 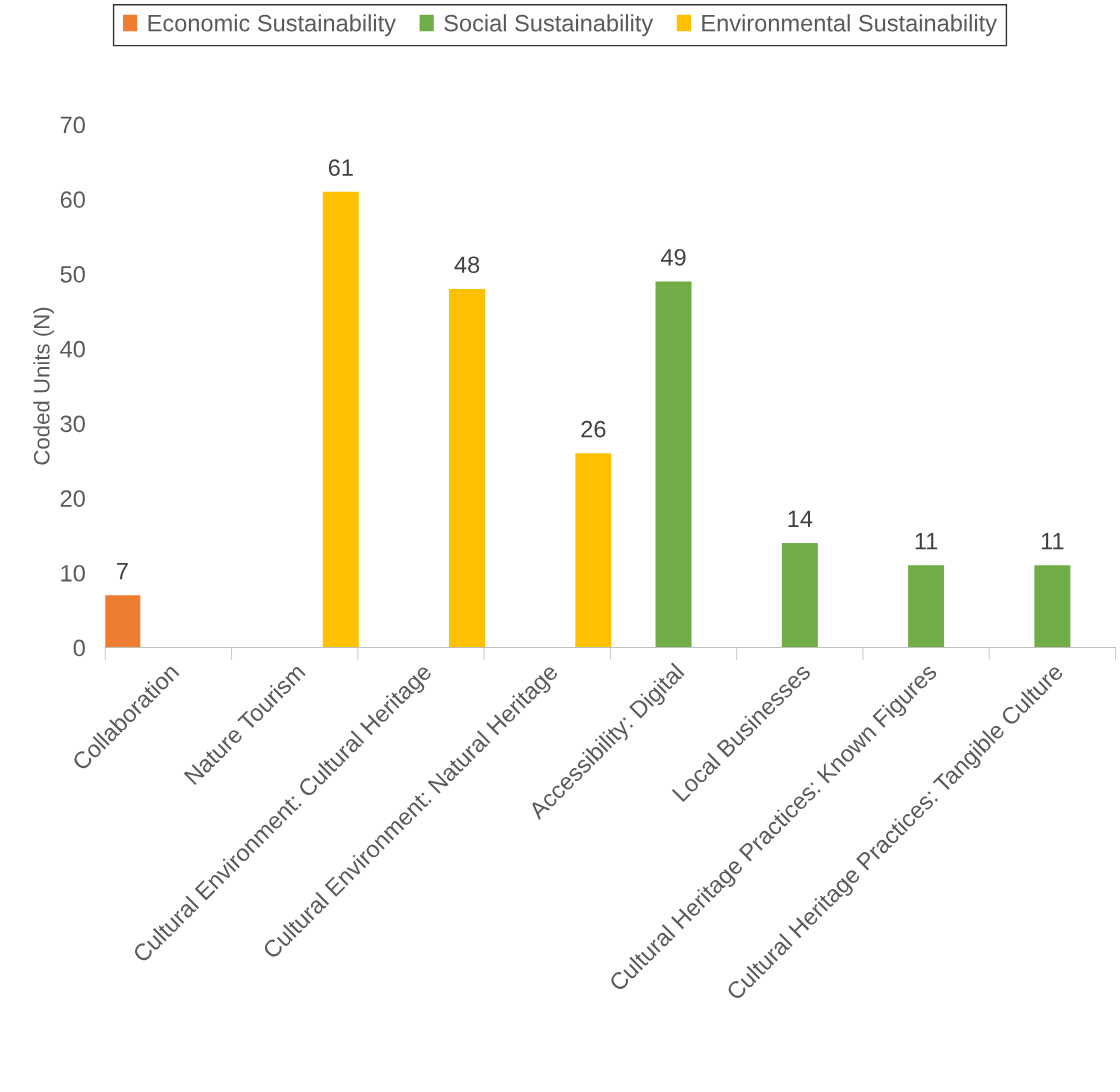 I want to click on y-tick-label: 20, so click(x=72, y=498).